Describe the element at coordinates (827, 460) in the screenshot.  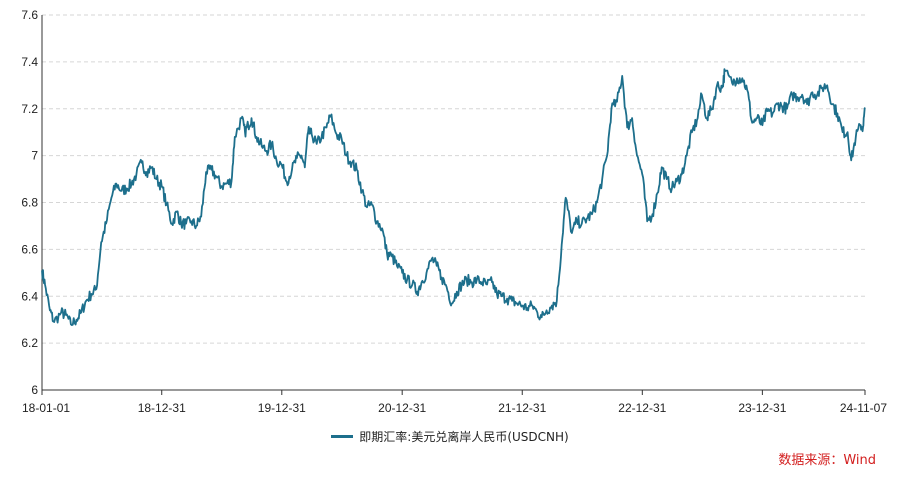
I see `data-source-note: 数据来源：Wind` at that location.